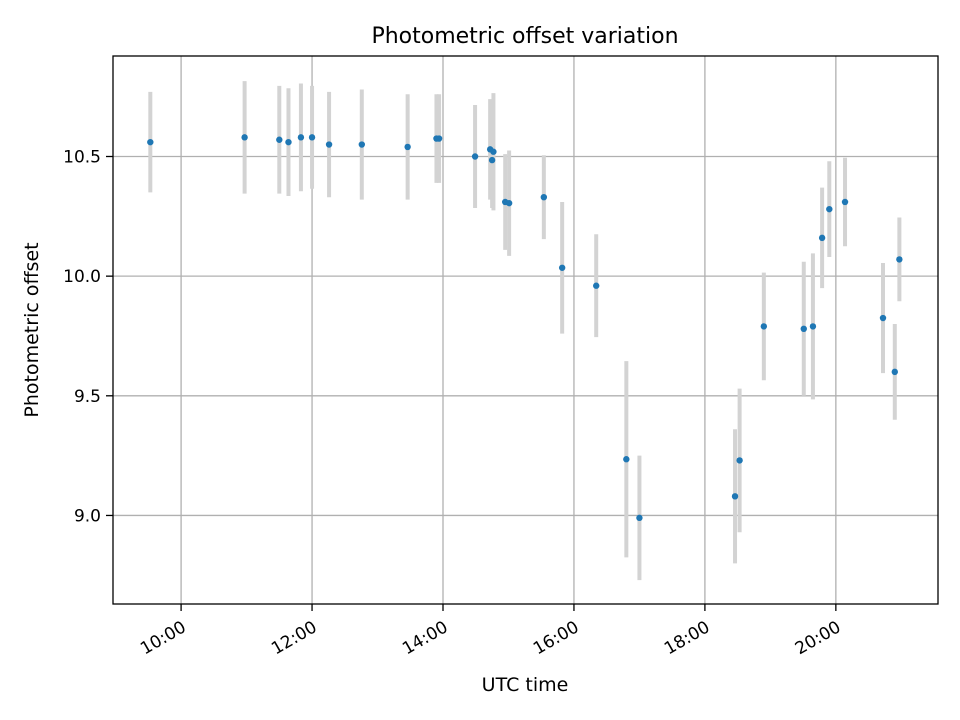 This screenshot has width=960, height=720. What do you see at coordinates (87, 397) in the screenshot?
I see `y-tick-label: 9.5` at bounding box center [87, 397].